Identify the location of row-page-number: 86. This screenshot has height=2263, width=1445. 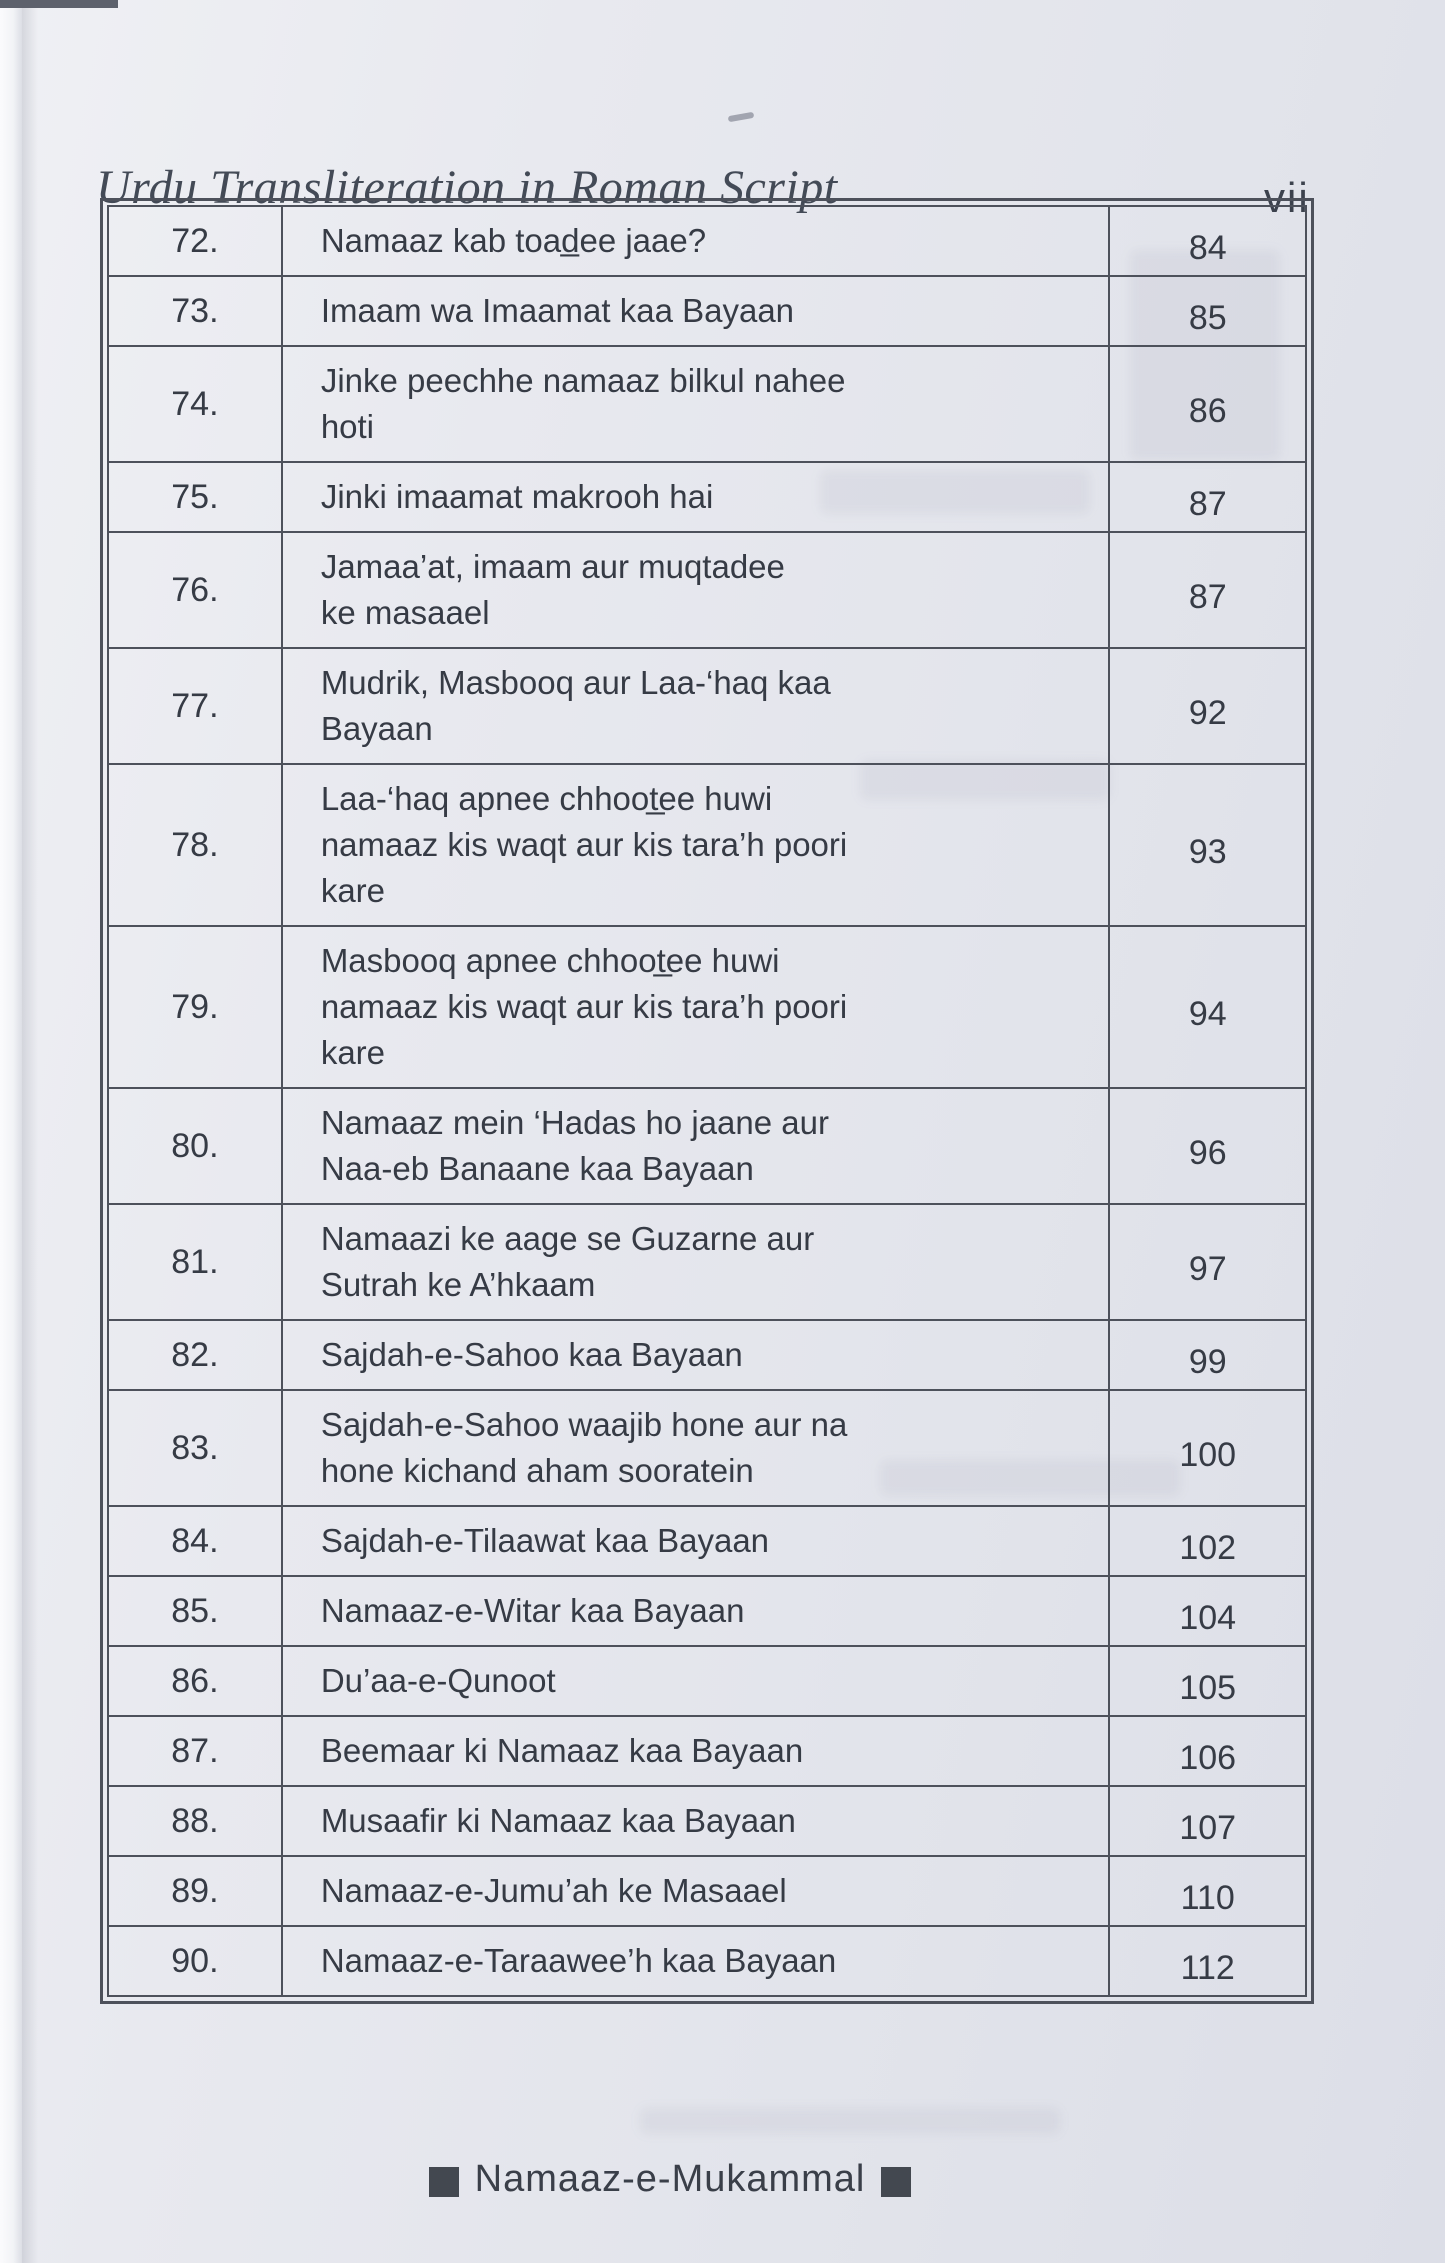
(1207, 404).